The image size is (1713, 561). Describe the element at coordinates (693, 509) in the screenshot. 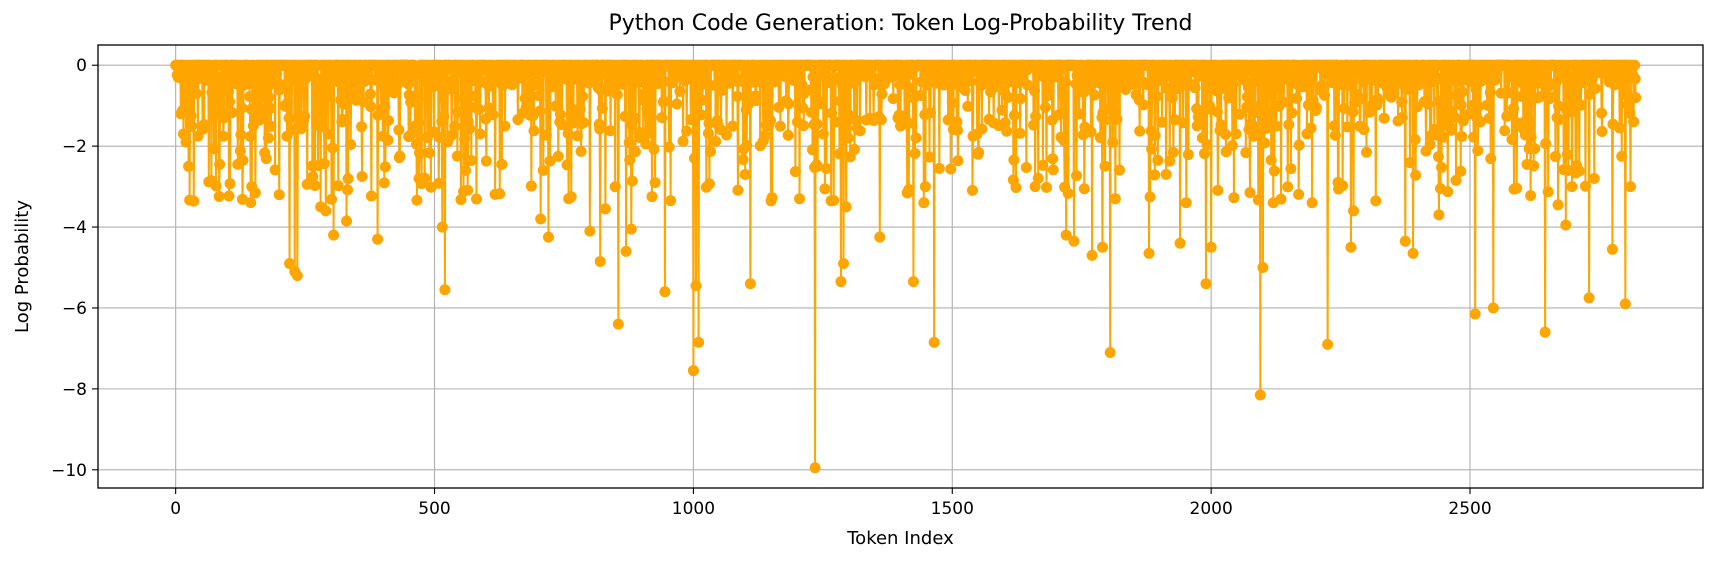

I see `x-tick-label: 1000` at that location.